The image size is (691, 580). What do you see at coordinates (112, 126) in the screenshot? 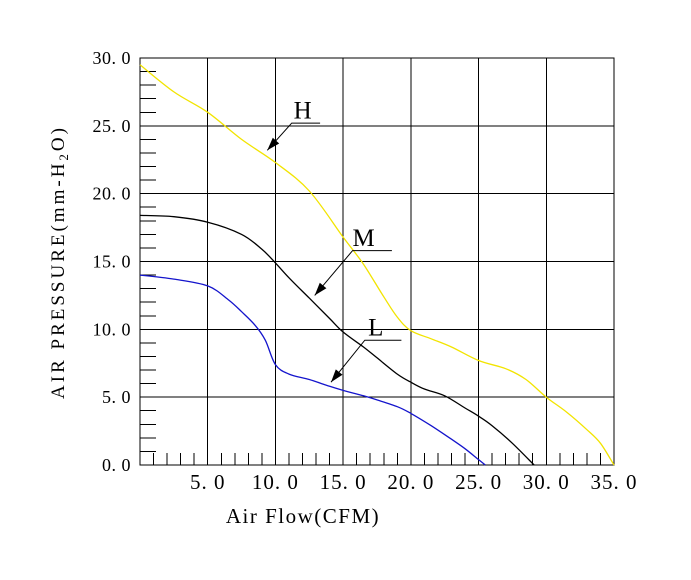
I see `y-tick-label-25: 25. 0` at bounding box center [112, 126].